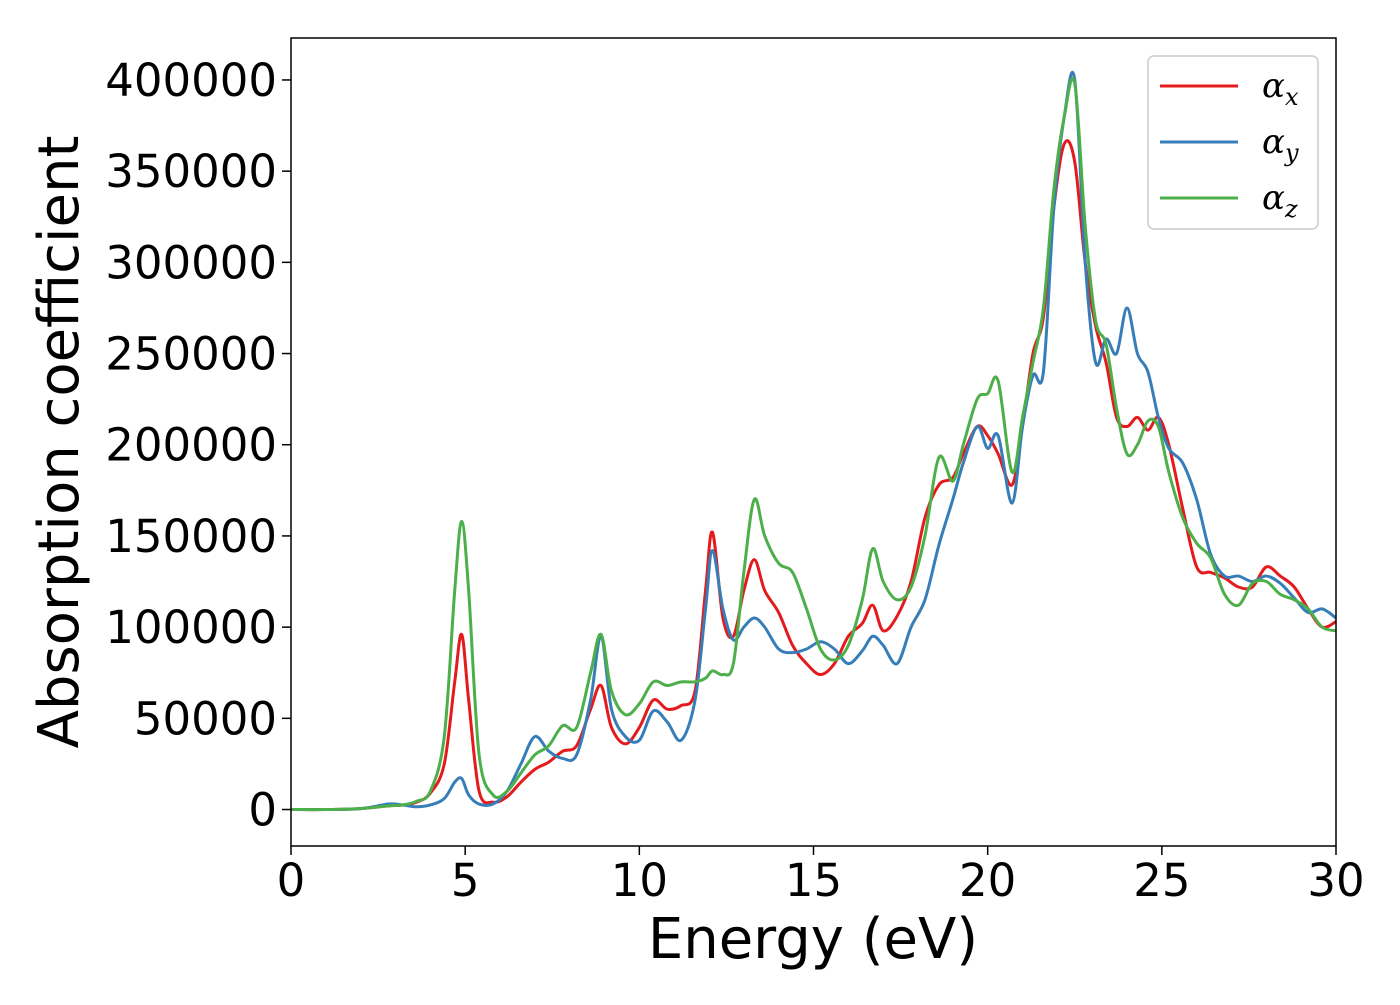 Image resolution: width=1400 pixels, height=1005 pixels. Describe the element at coordinates (1280, 144) in the screenshot. I see `legend-label-y: αy` at that location.